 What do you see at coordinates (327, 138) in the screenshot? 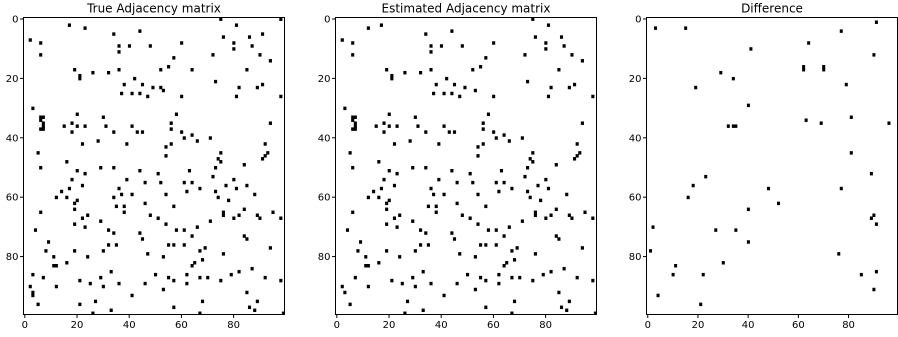
I see `estimated-adjacency-y-axis: 0 20 40 60 80` at bounding box center [327, 138].